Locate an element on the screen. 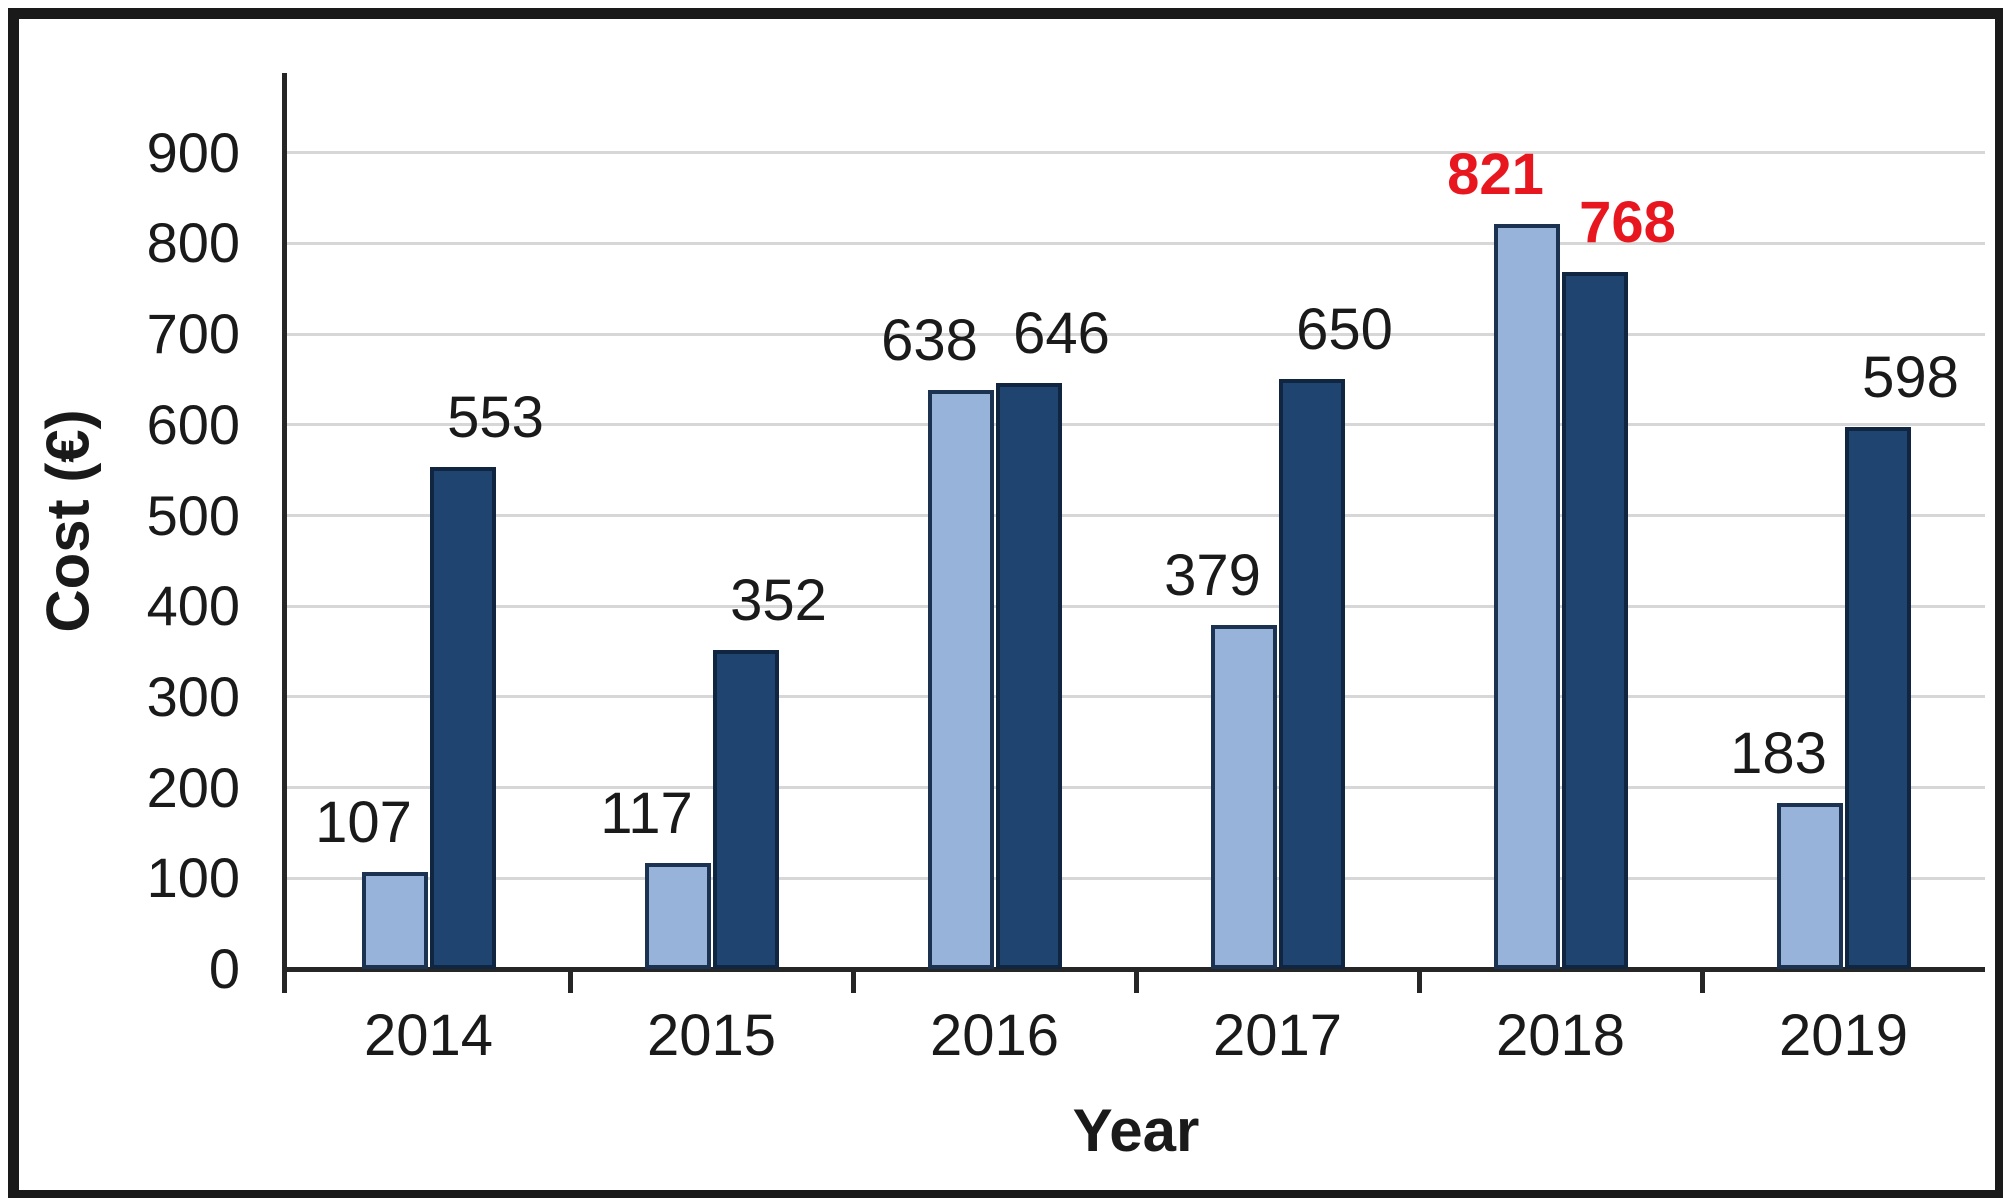 This screenshot has width=2003, height=1198. y-tick-label-400: 400 is located at coordinates (193, 606).